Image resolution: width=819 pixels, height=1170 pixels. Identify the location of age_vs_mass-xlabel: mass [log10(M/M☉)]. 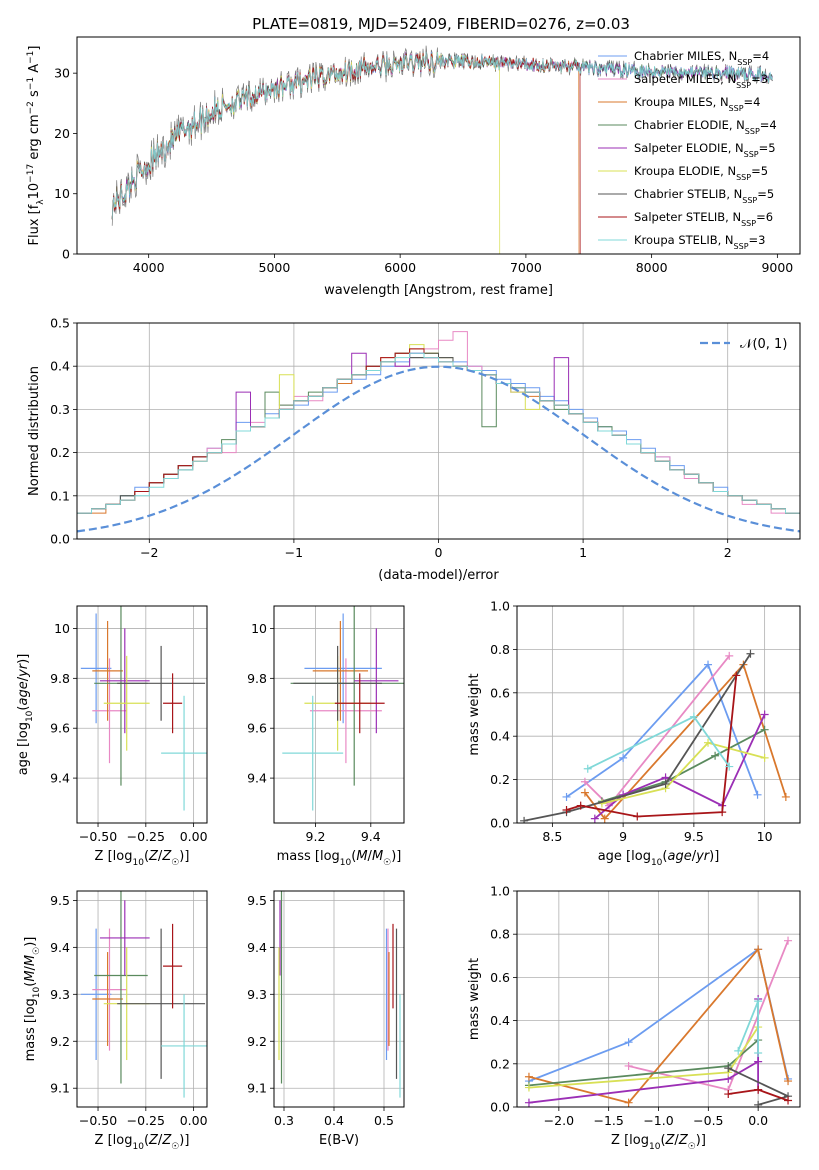
(339, 858).